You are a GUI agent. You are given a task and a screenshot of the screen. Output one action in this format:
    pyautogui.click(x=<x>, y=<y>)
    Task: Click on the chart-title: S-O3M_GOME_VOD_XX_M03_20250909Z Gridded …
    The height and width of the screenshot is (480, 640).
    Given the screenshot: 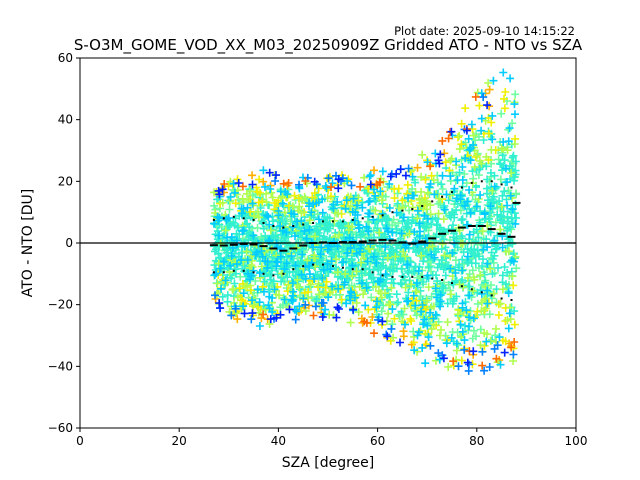 What is the action you would take?
    pyautogui.click(x=328, y=45)
    